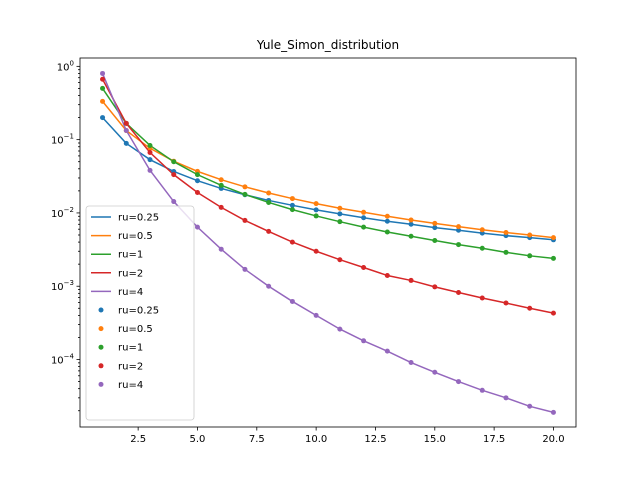 The width and height of the screenshot is (640, 480). Describe the element at coordinates (327, 45) in the screenshot. I see `chart-title: Yule_Simon_distribution` at that location.